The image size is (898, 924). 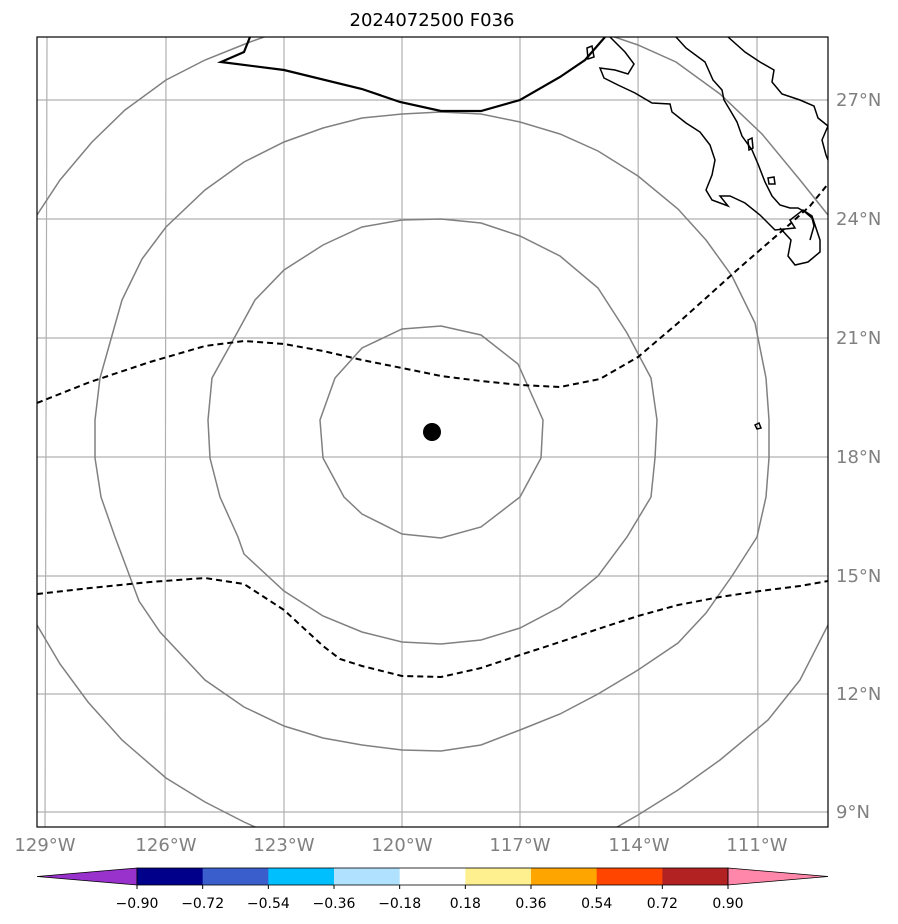 What do you see at coordinates (596, 904) in the screenshot?
I see `colorbar-tick-label: 0.54` at bounding box center [596, 904].